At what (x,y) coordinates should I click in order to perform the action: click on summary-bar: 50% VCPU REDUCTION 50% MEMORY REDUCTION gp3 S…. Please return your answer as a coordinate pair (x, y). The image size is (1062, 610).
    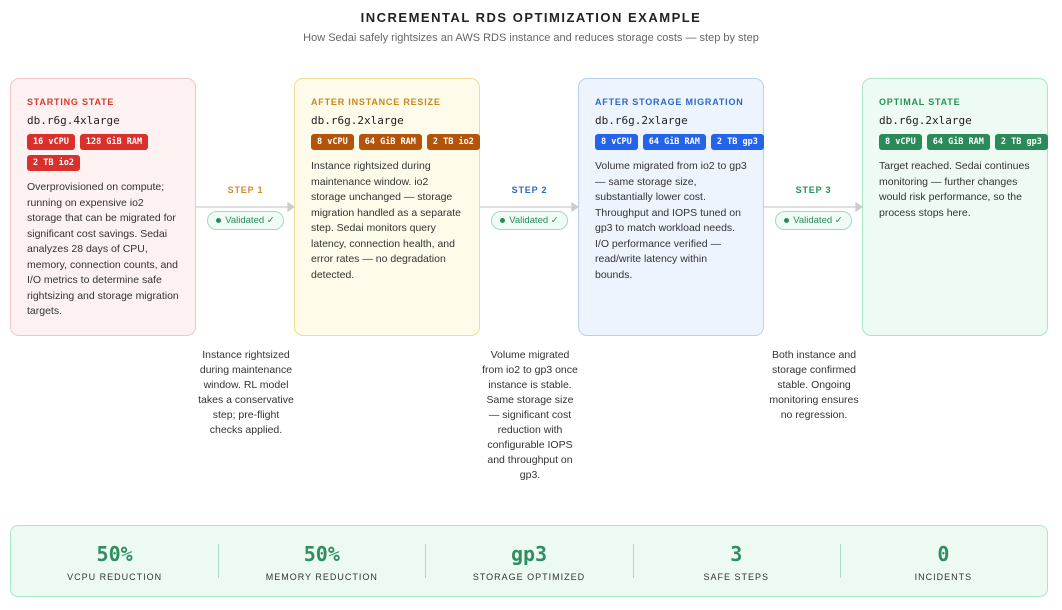
    Looking at the image, I should click on (529, 561).